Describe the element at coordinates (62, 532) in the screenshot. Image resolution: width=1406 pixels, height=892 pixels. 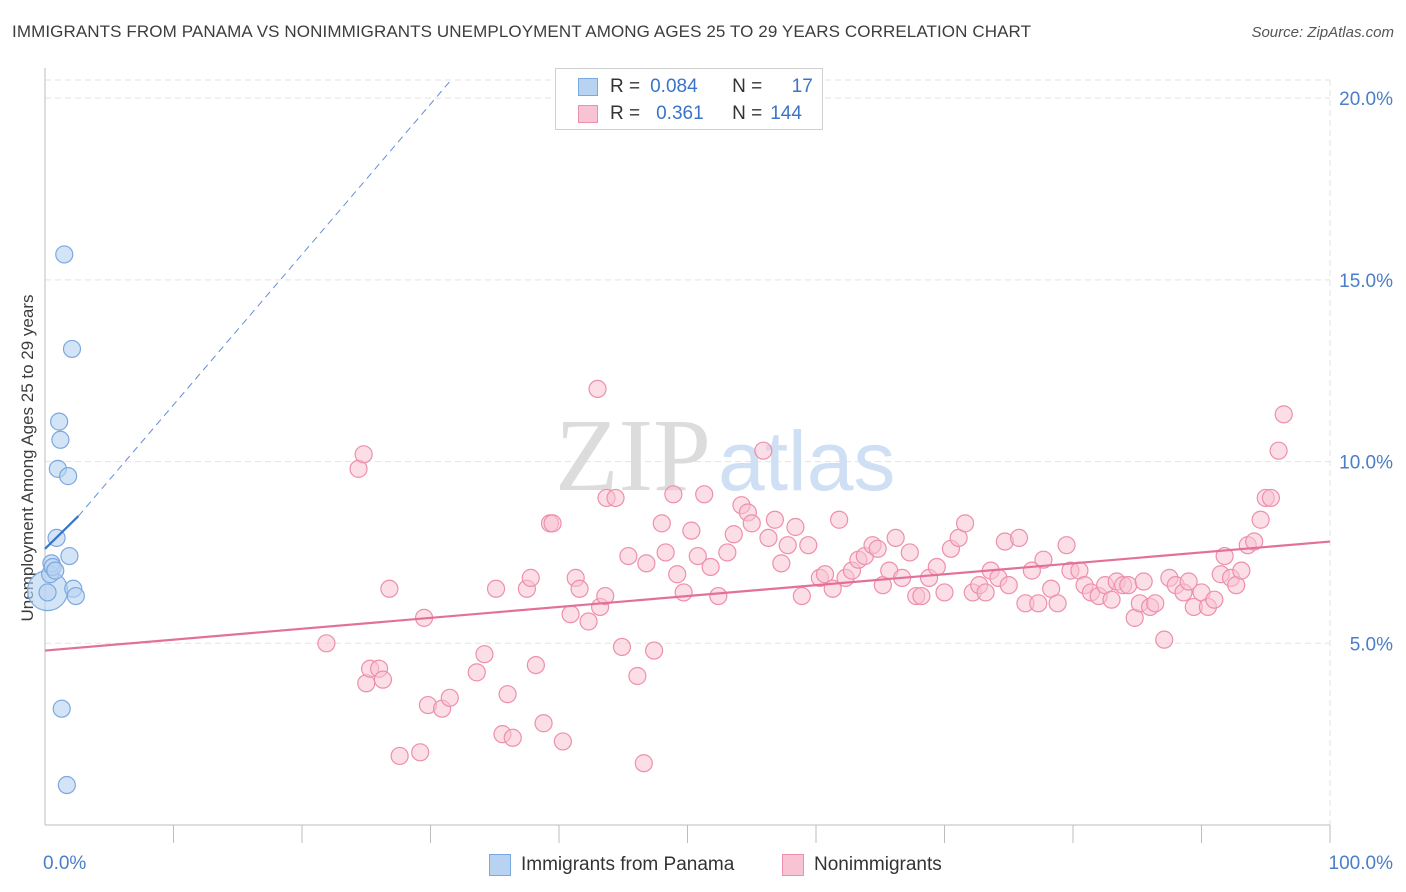
I see `panama-trend-line` at that location.